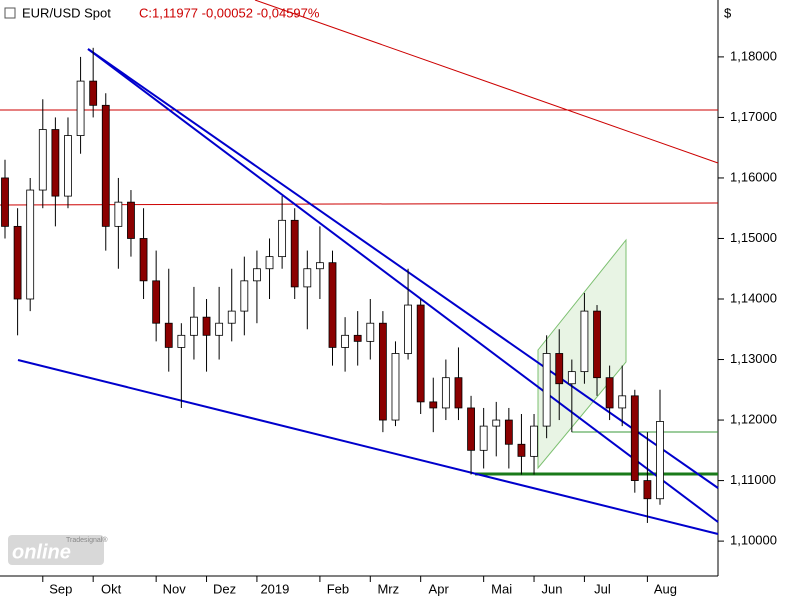 The image size is (800, 600). I want to click on x-tick-label: Apr, so click(439, 588).